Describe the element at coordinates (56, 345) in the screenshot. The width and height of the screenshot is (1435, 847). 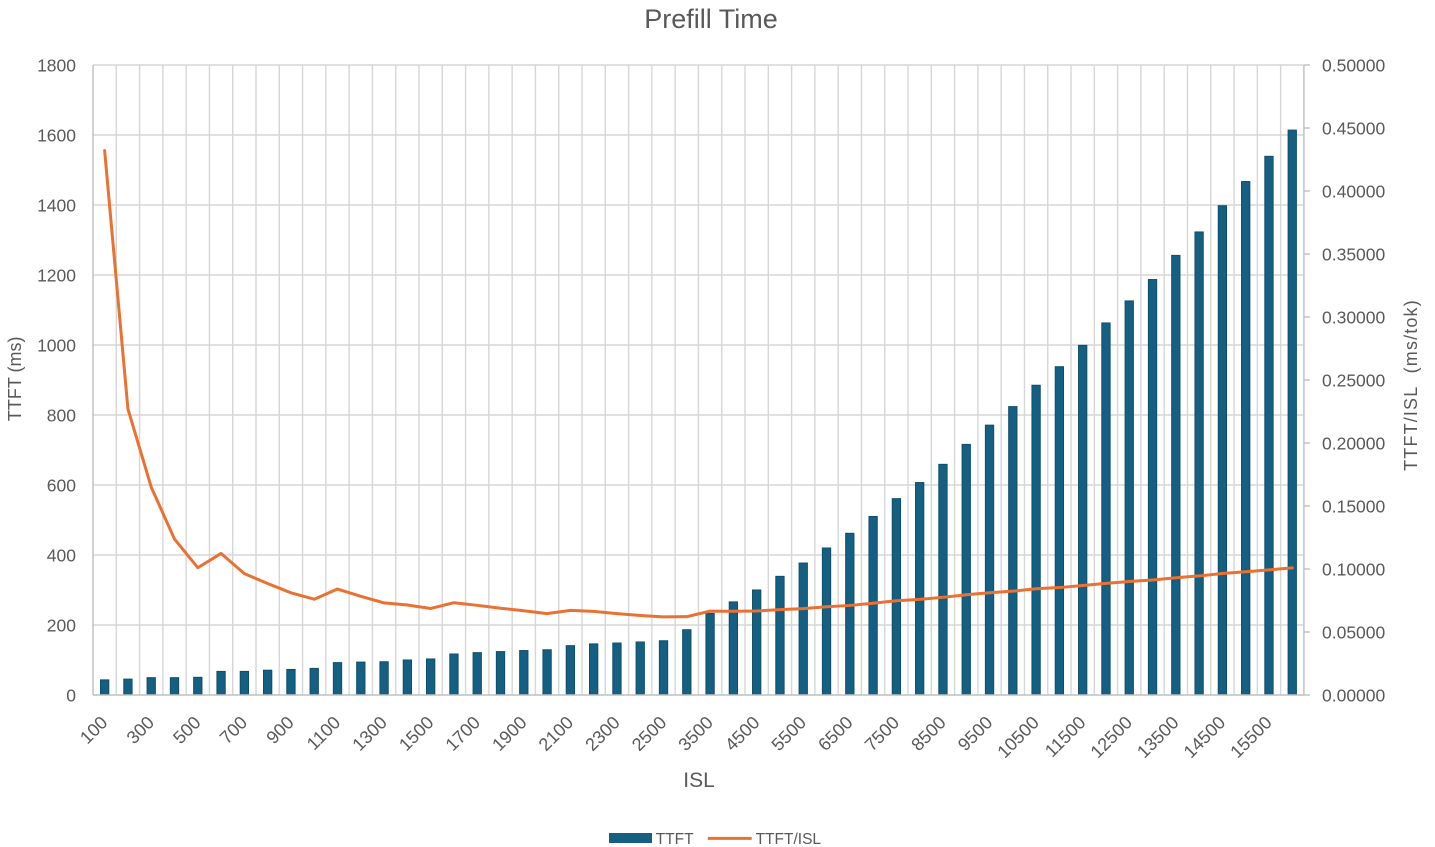
I see `svg-text: 1000` at that location.